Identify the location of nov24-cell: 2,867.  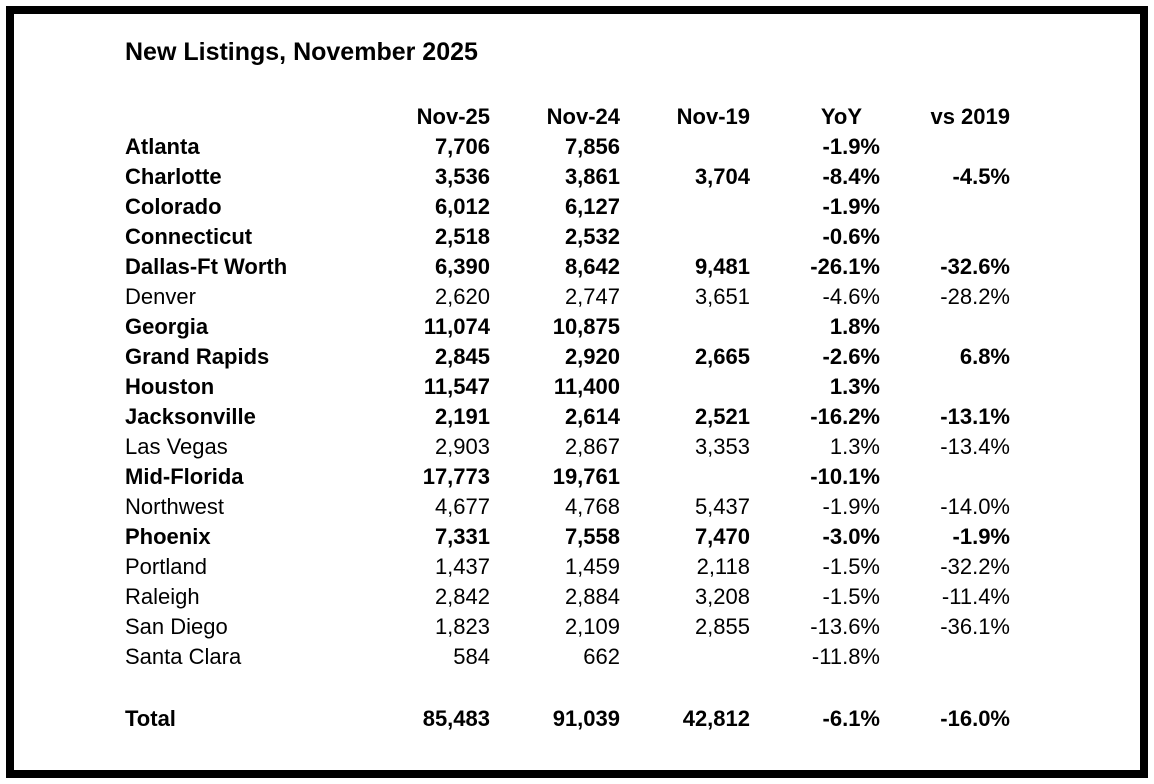
(592, 446).